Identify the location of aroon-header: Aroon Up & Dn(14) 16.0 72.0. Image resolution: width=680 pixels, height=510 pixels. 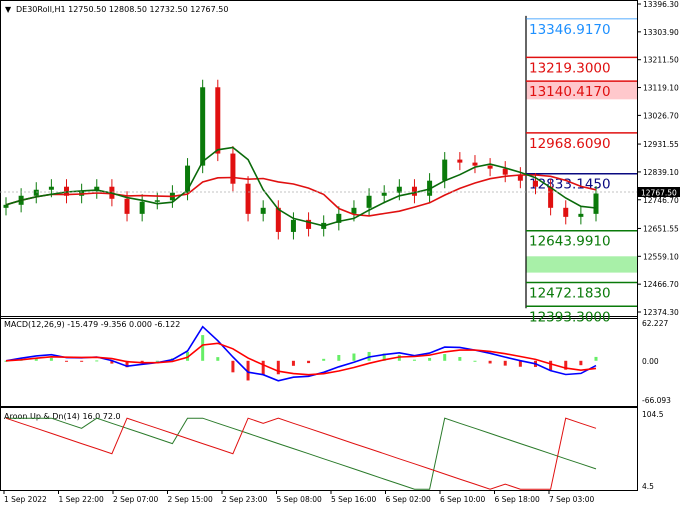
(62, 416).